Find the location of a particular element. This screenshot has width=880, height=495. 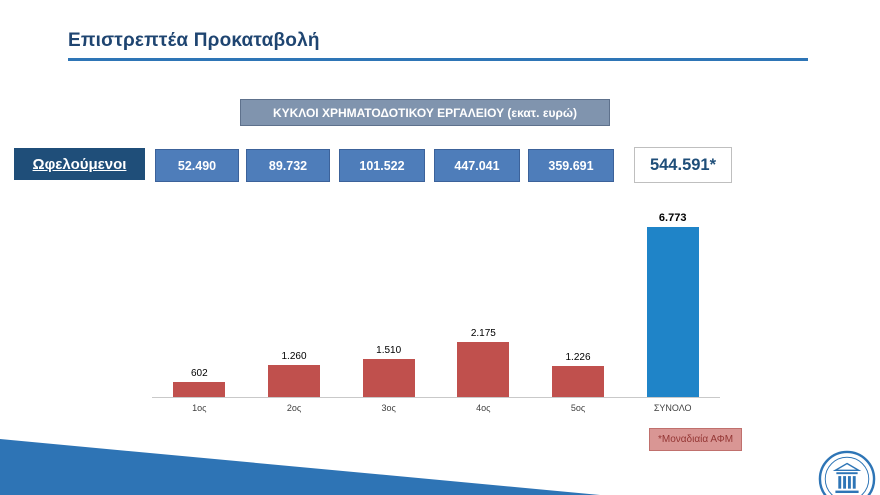

chart-column: 1.260 is located at coordinates (294, 374).